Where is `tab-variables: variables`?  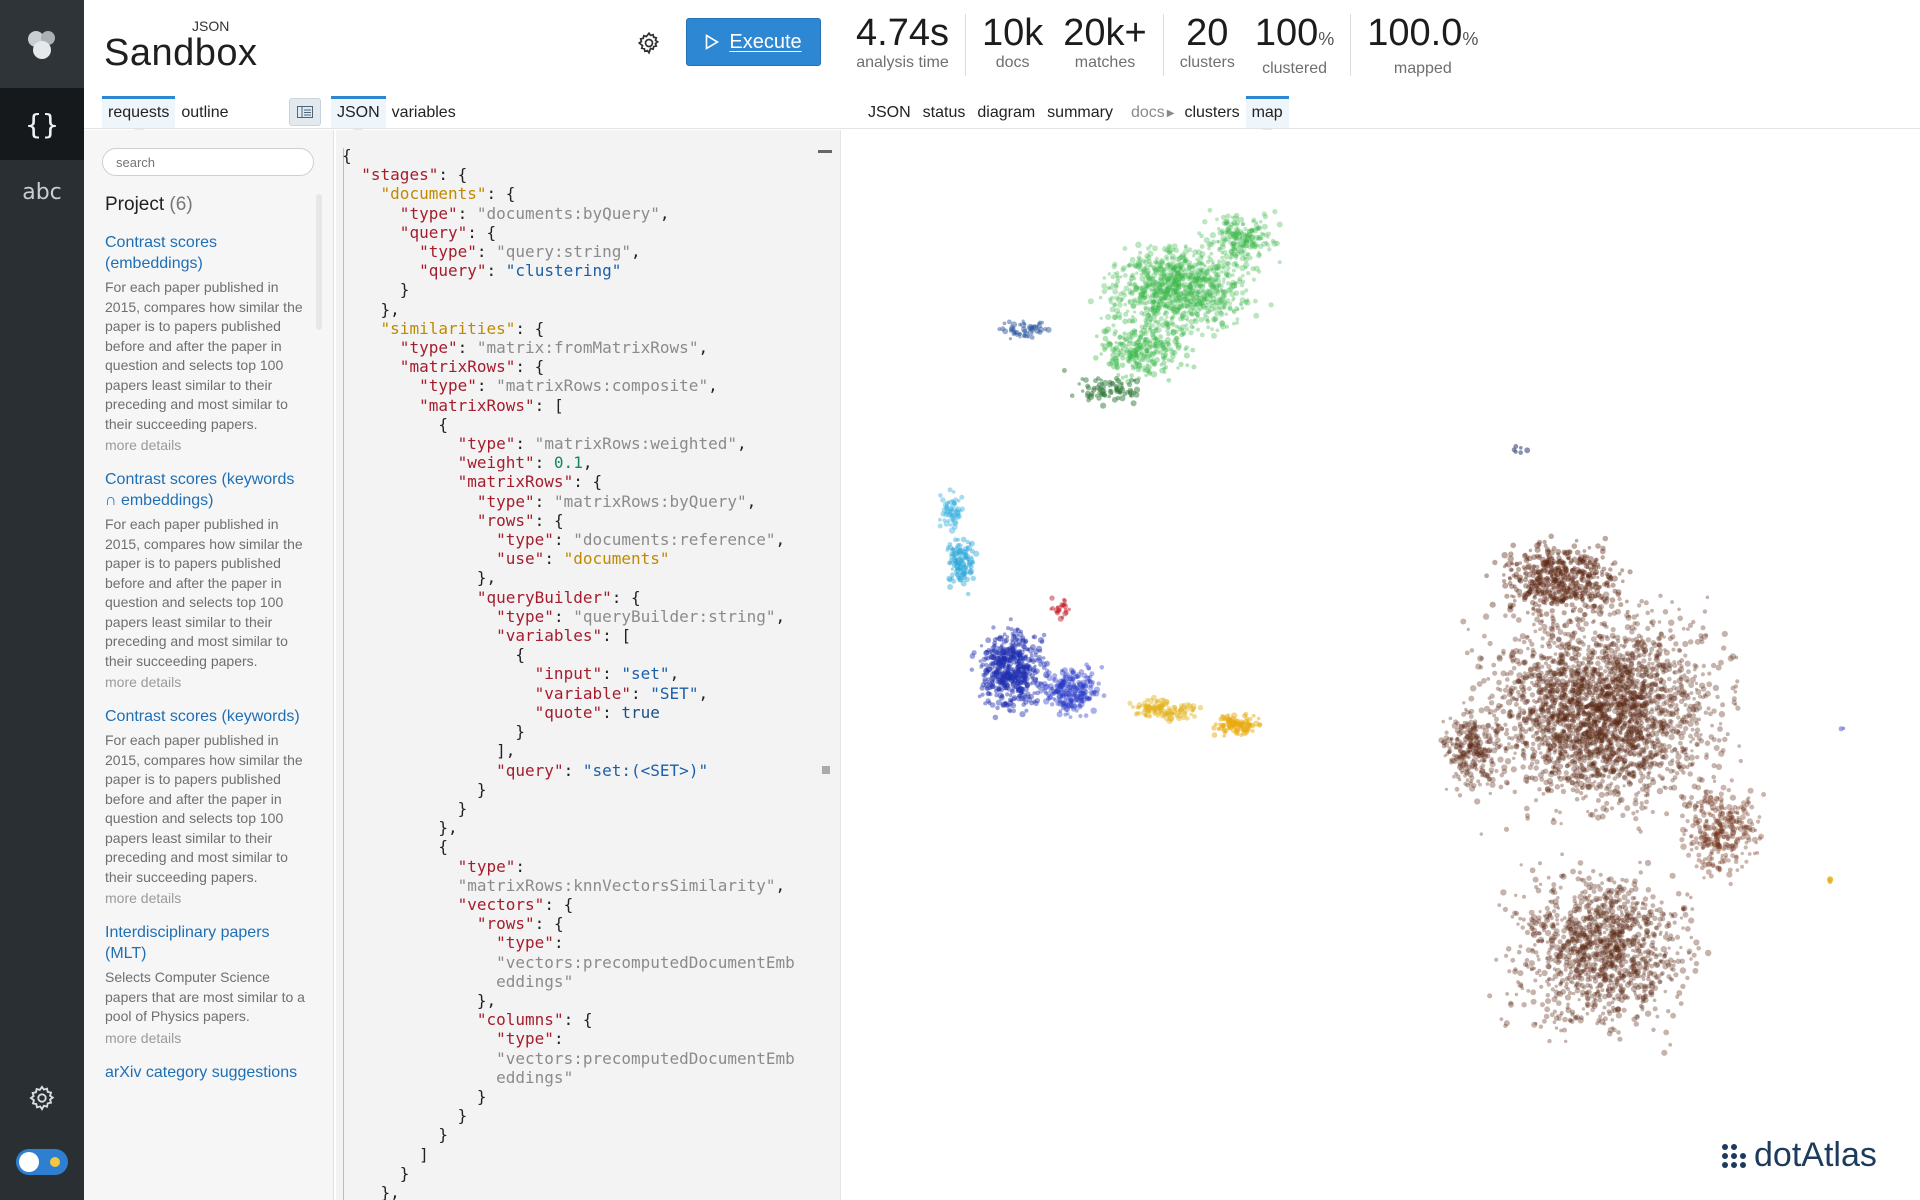
tab-variables: variables is located at coordinates (423, 112).